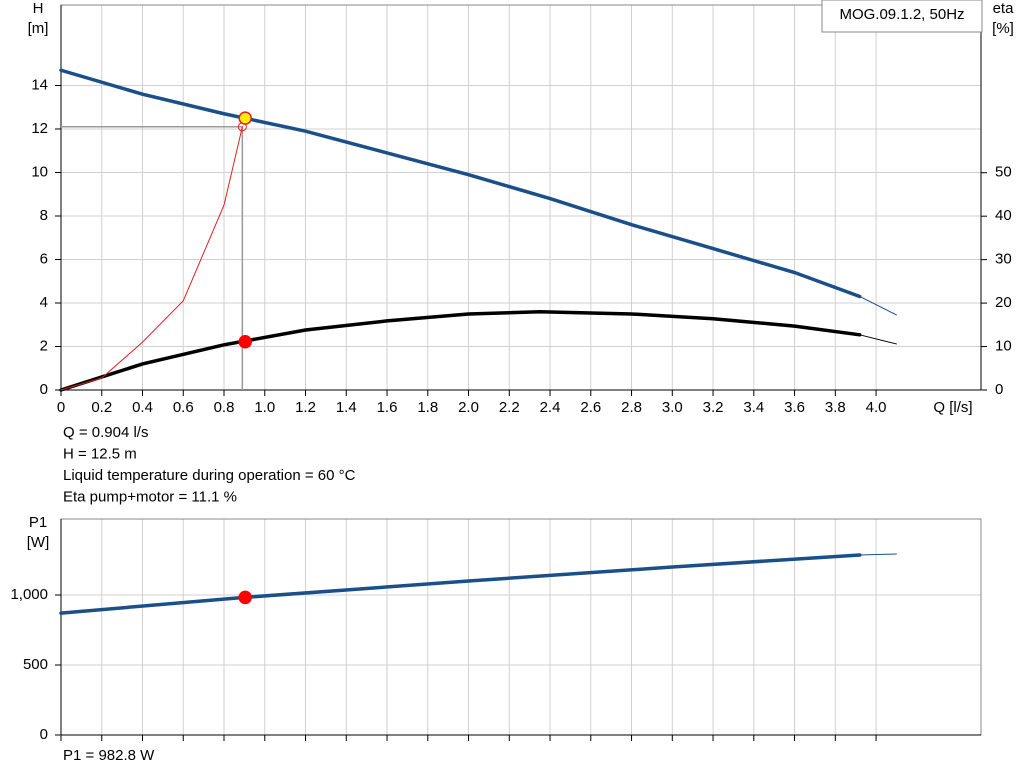 The width and height of the screenshot is (1024, 781). Describe the element at coordinates (1003, 259) in the screenshot. I see `y2-tick-label: 30` at that location.